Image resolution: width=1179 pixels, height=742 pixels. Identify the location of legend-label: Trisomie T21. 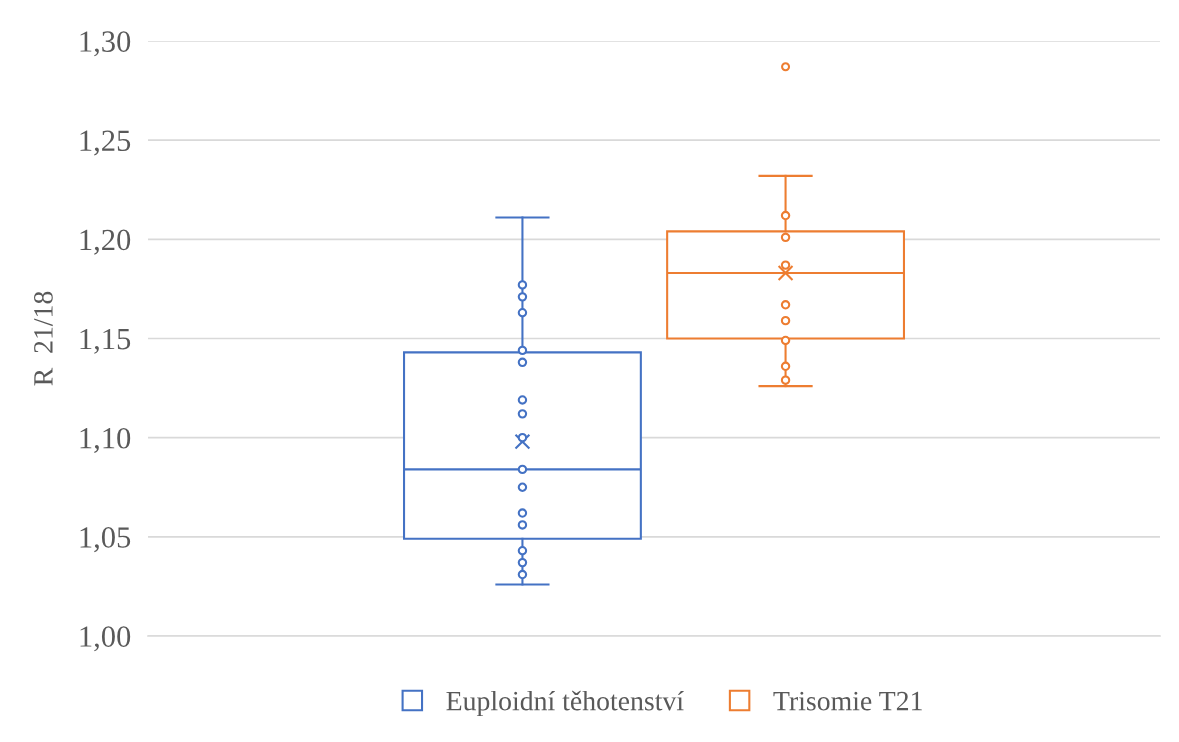
(847, 701).